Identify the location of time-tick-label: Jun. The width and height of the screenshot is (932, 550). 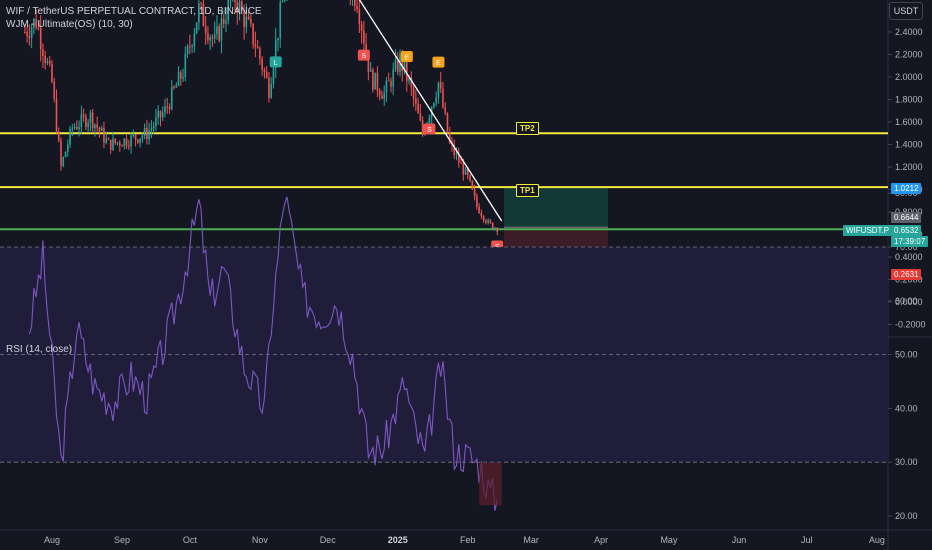
(739, 540).